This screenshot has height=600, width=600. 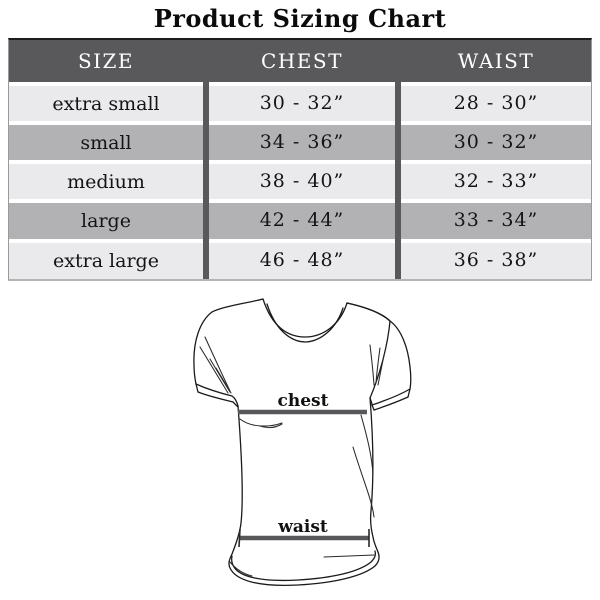 I want to click on chest-cell: 42 - 44”, so click(x=302, y=220).